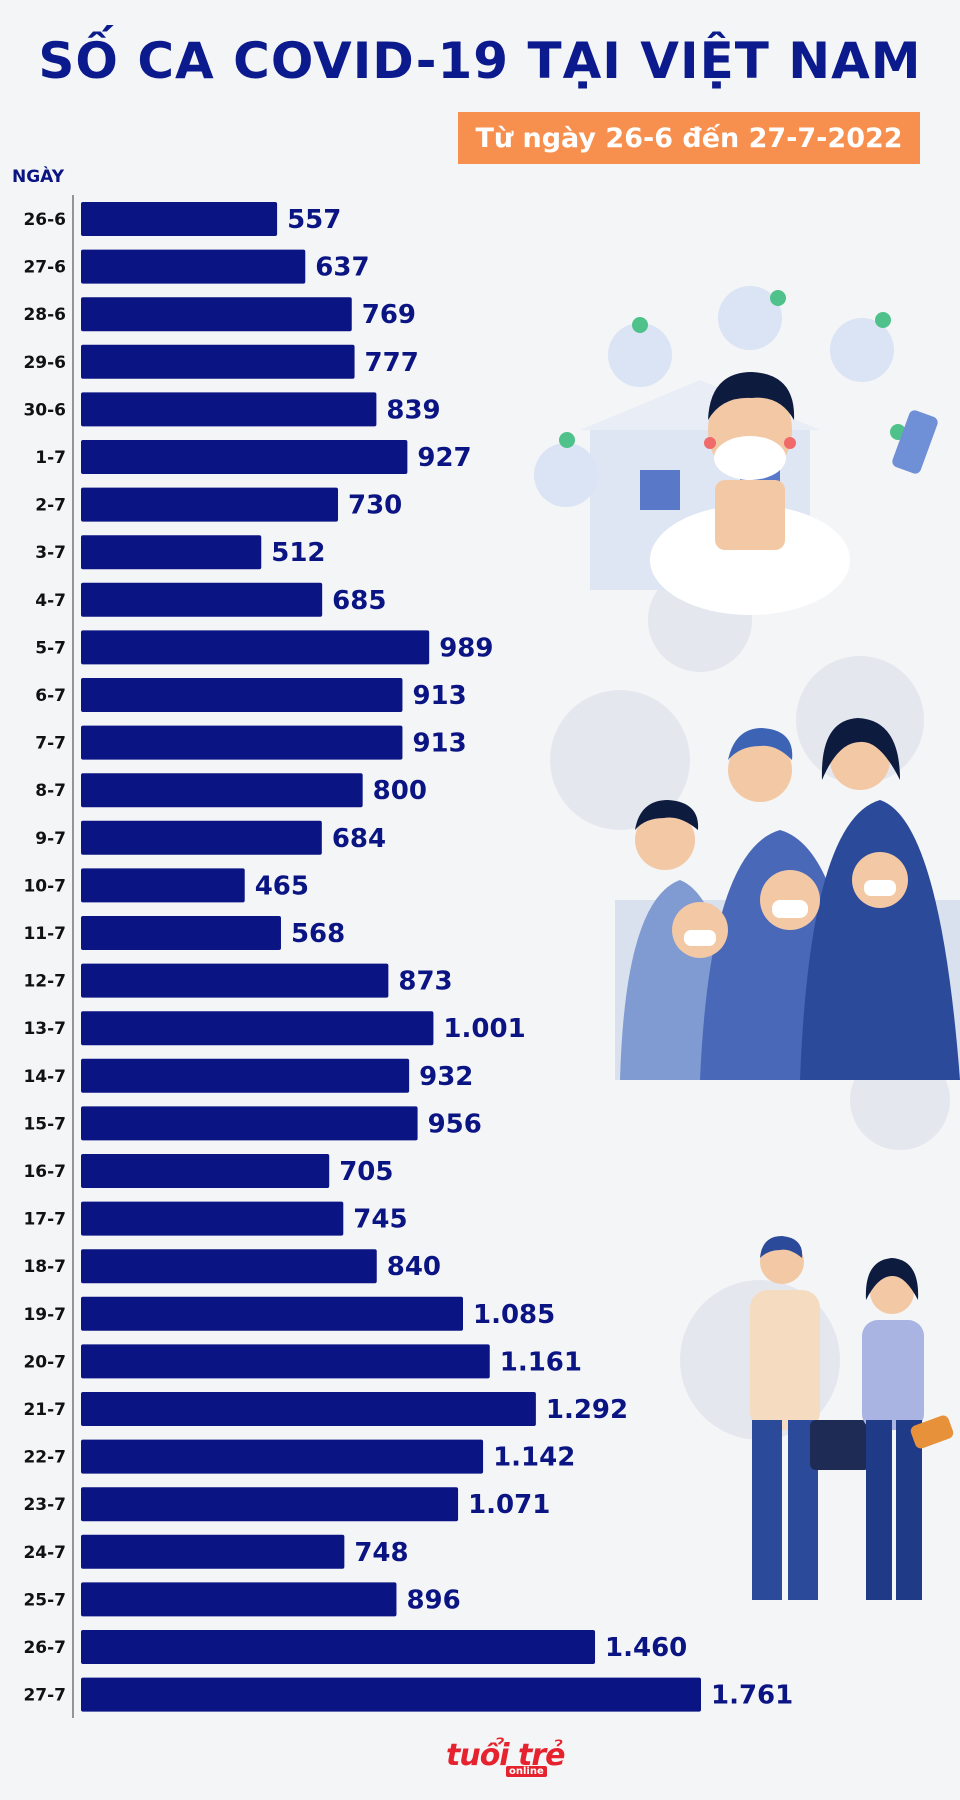  I want to click on value-label: 512, so click(298, 553).